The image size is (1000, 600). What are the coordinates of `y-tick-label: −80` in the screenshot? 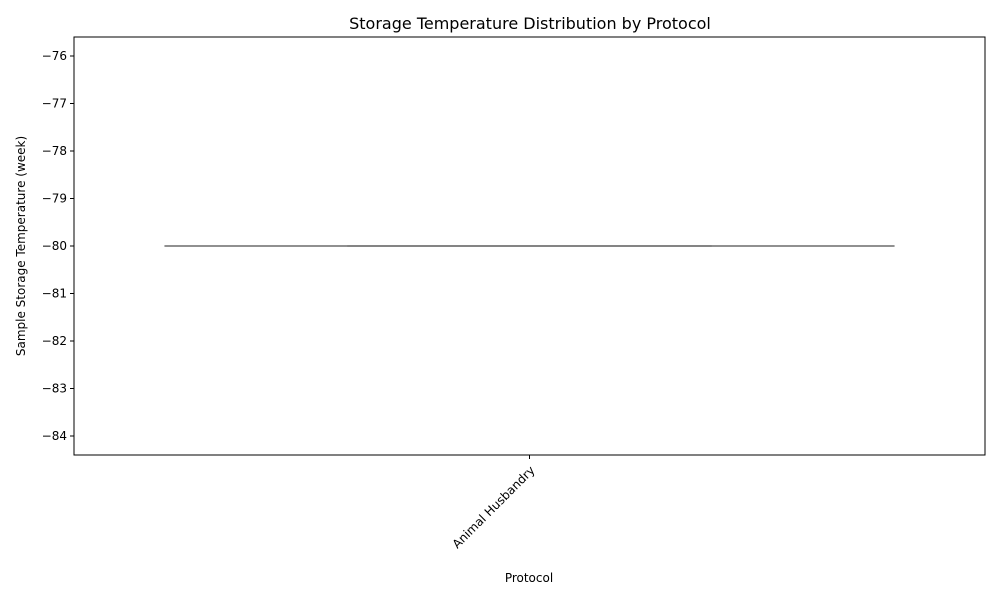 It's located at (54, 246).